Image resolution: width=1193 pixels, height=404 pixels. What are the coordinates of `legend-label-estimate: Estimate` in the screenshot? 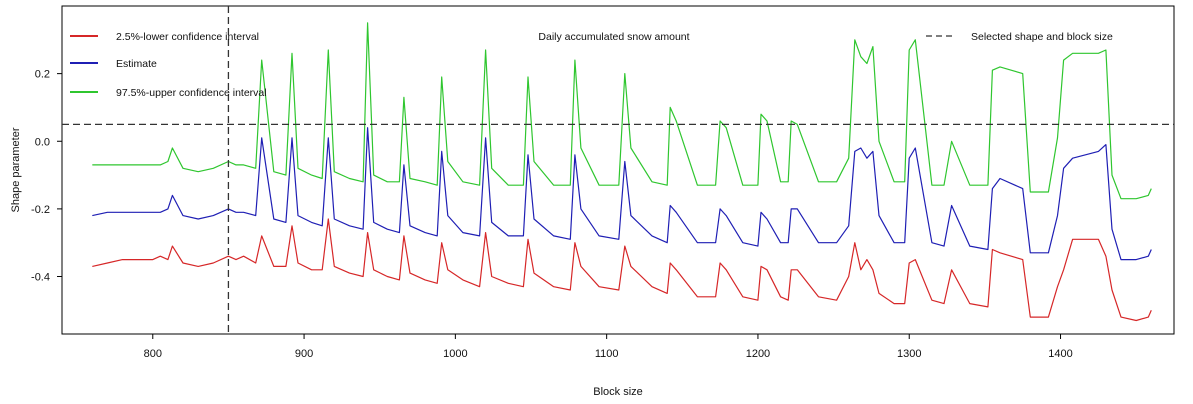 It's located at (136, 64).